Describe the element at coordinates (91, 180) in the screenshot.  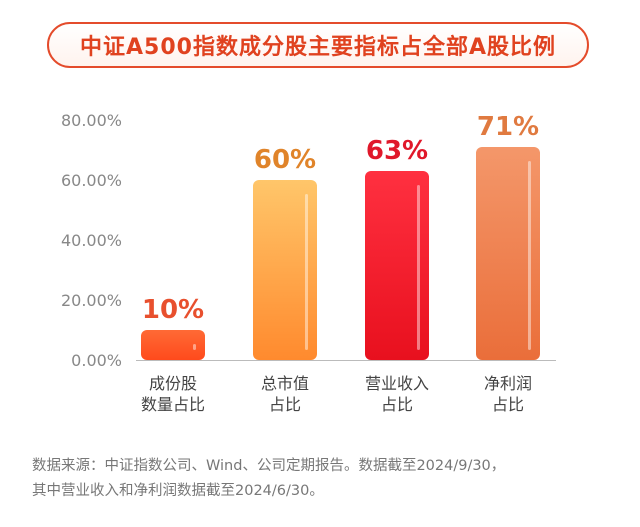
I see `y-tick-label: 60.00%` at that location.